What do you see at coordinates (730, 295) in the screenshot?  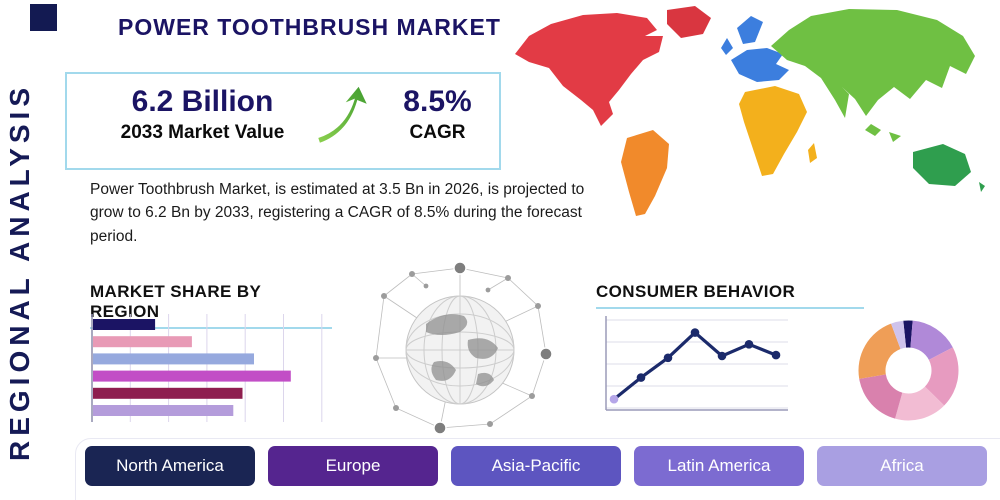 I see `consumer-behavior-heading: CONSUMER BEHAVIOR` at bounding box center [730, 295].